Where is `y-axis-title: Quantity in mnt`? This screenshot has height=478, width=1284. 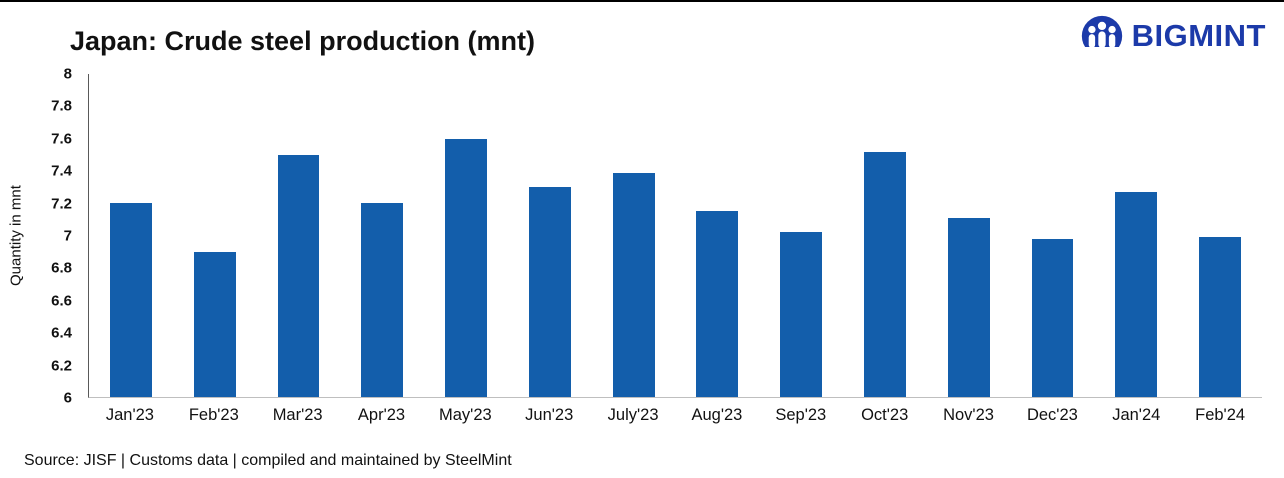 y-axis-title: Quantity in mnt is located at coordinates (16, 236).